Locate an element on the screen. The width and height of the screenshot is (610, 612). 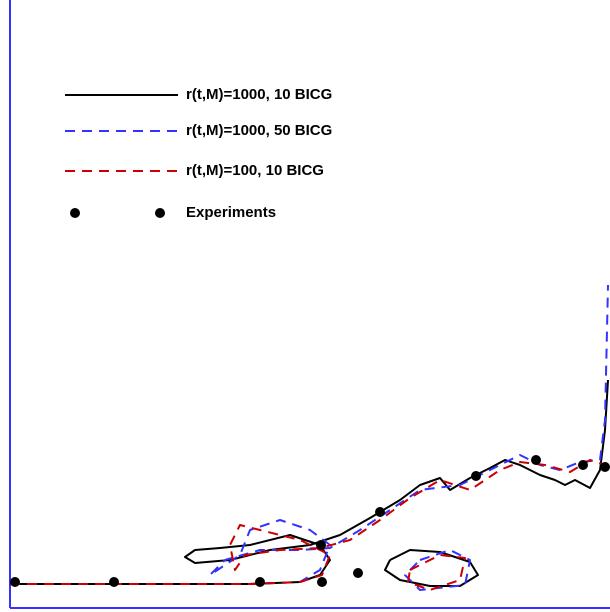
legend-label: Experiments is located at coordinates (231, 212).